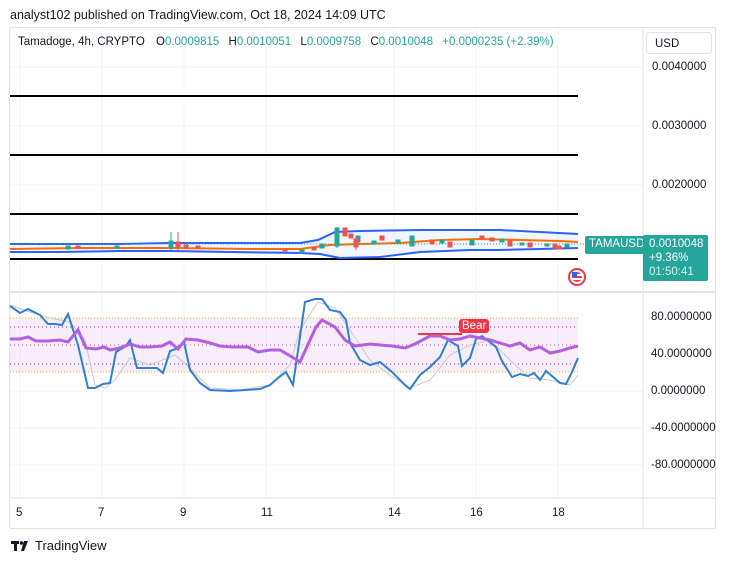 The image size is (740, 562). Describe the element at coordinates (679, 126) in the screenshot. I see `price-axis-label: 0.0030000` at that location.